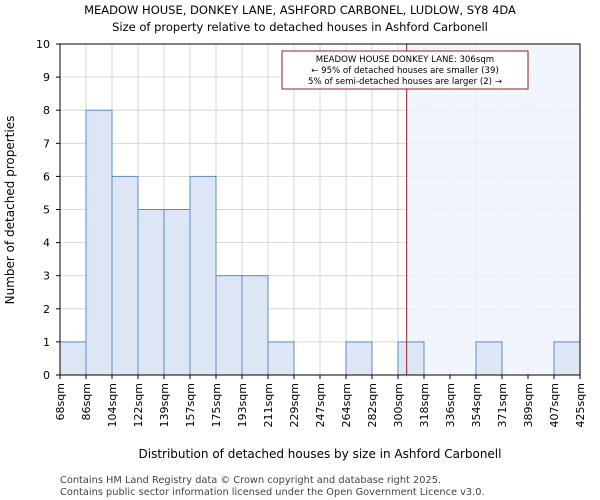 This screenshot has height=500, width=600. I want to click on y-tick-label: 5, so click(46, 210).